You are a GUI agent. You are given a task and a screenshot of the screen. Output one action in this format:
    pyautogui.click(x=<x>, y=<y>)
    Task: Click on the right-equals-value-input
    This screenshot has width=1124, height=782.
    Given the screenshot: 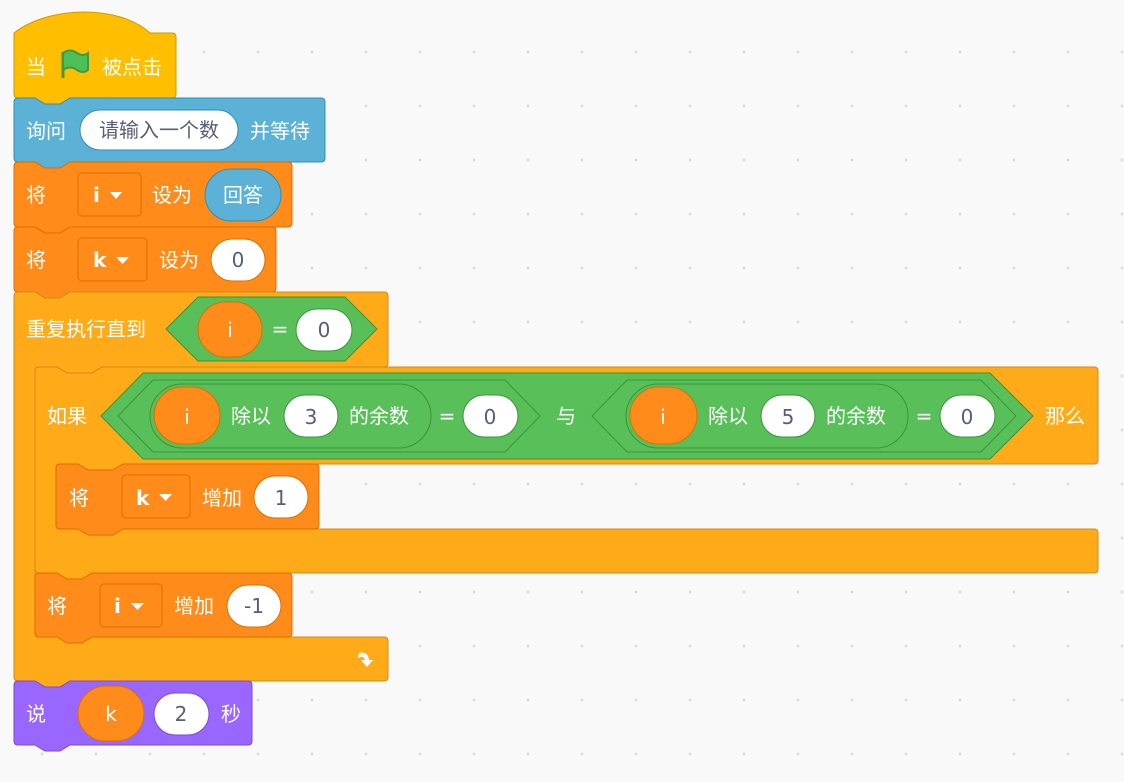 What is the action you would take?
    pyautogui.click(x=967, y=416)
    